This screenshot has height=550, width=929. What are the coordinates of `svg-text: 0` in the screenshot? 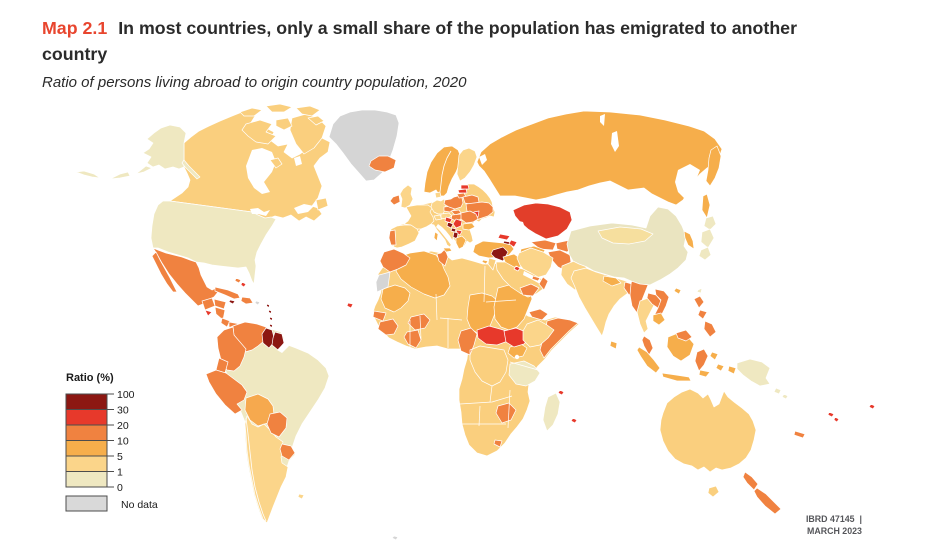 It's located at (120, 488).